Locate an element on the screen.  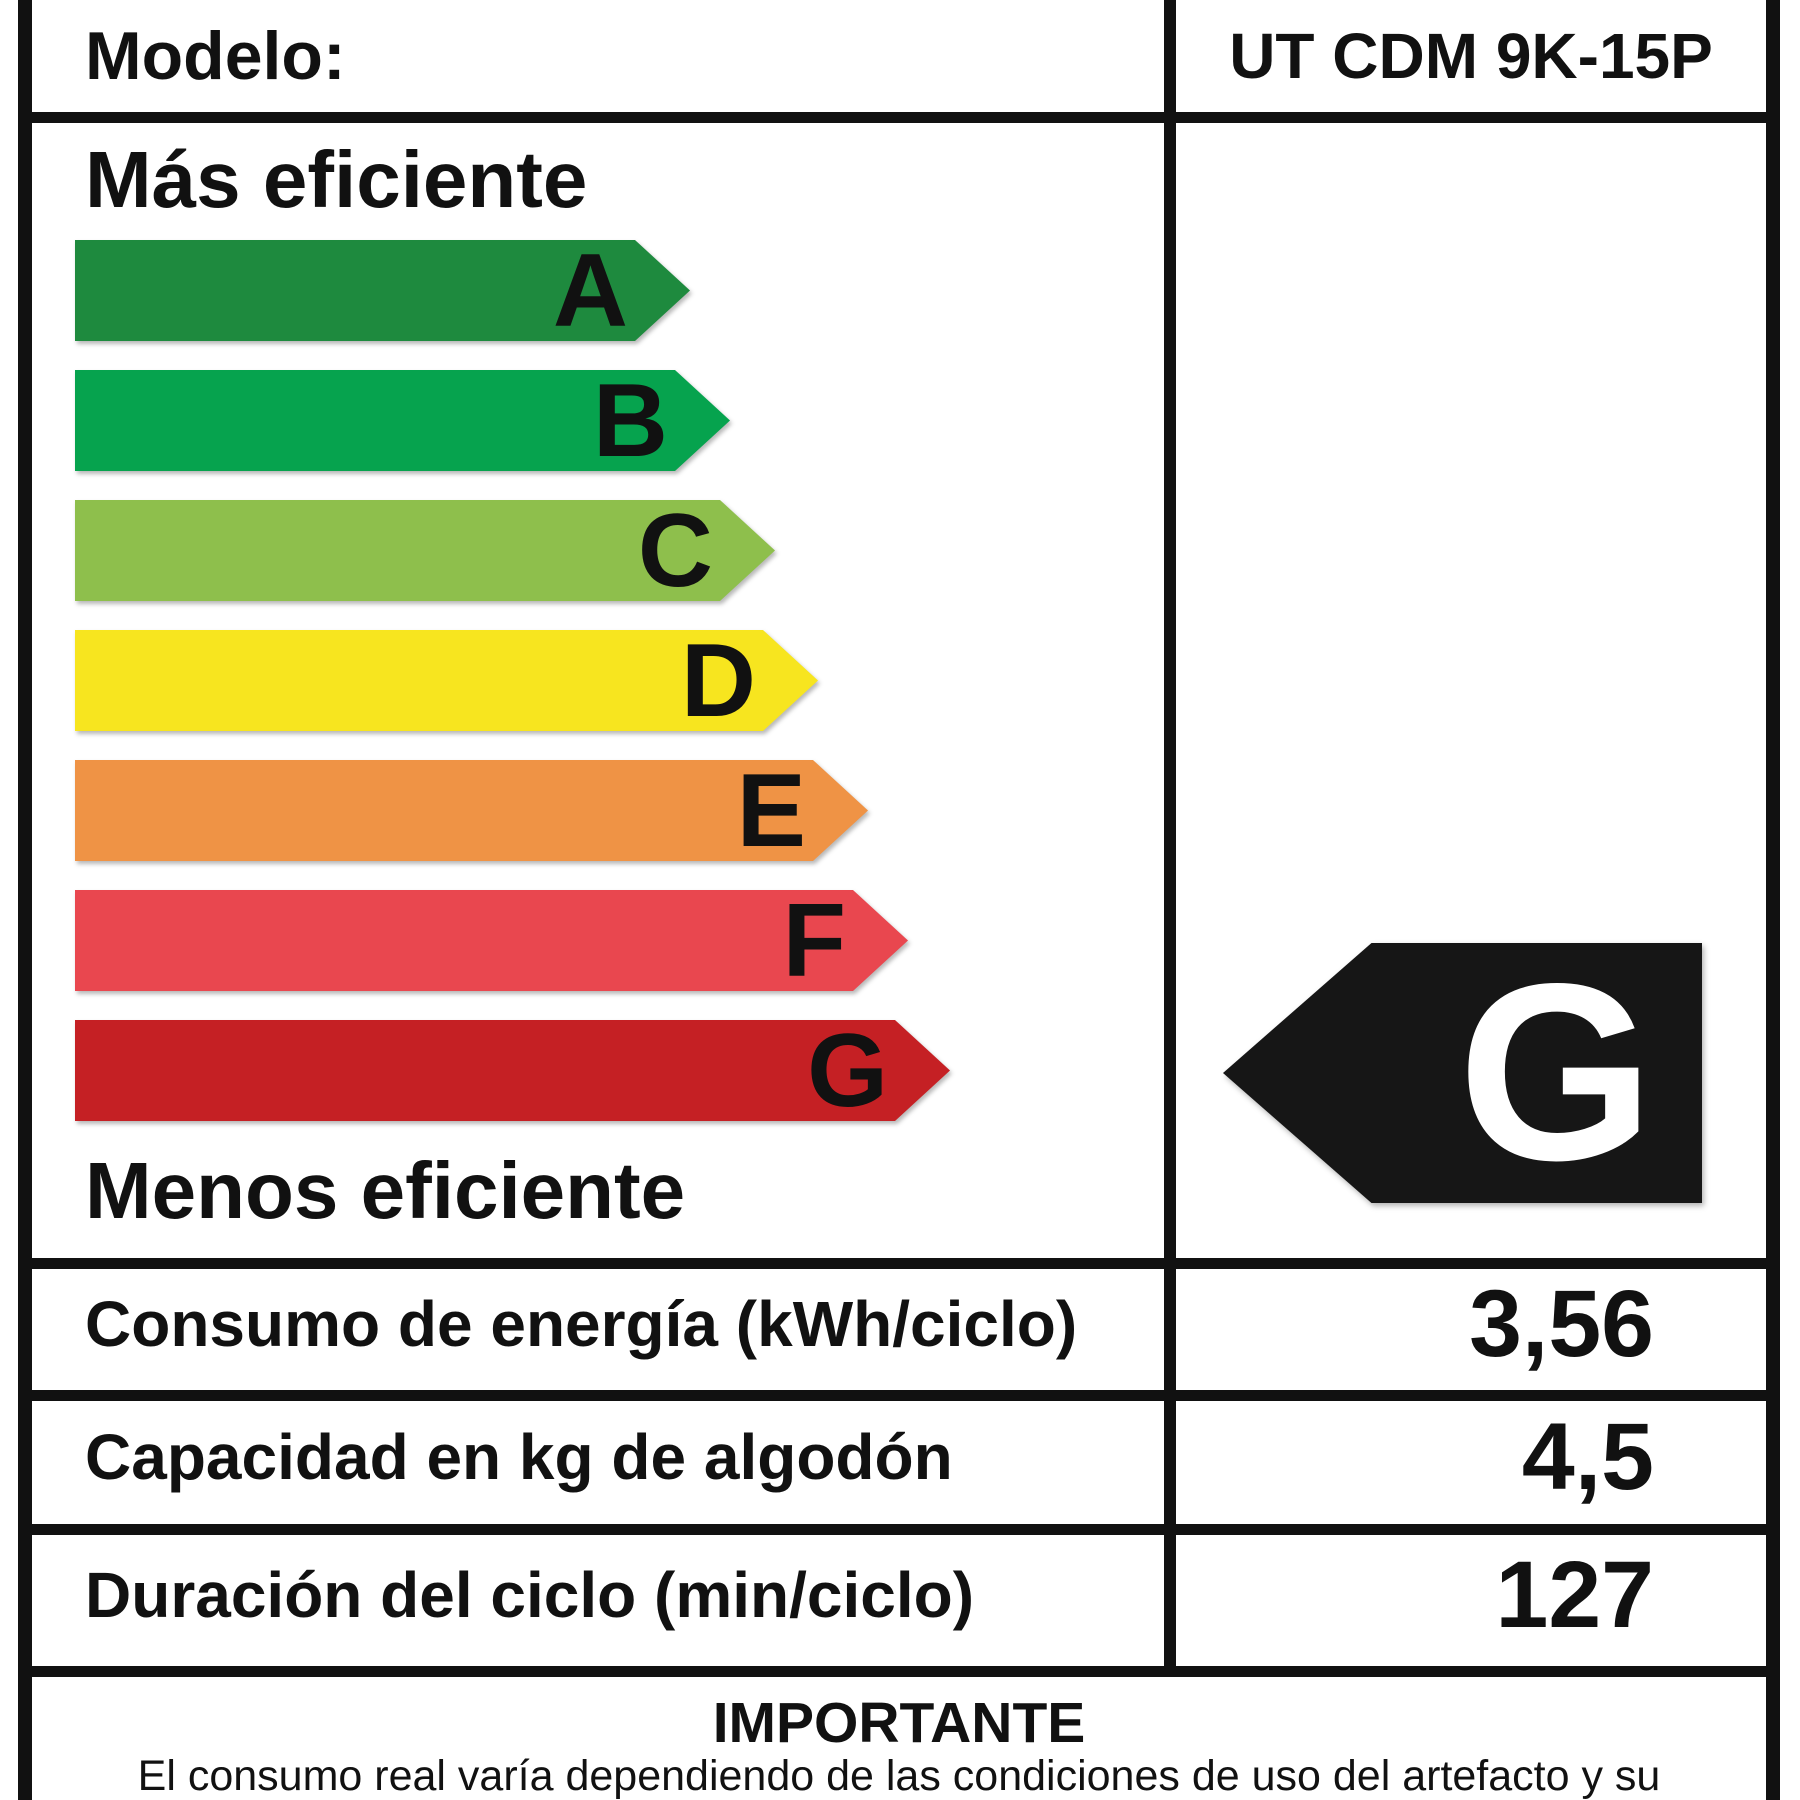
column-divider is located at coordinates (1170, 838).